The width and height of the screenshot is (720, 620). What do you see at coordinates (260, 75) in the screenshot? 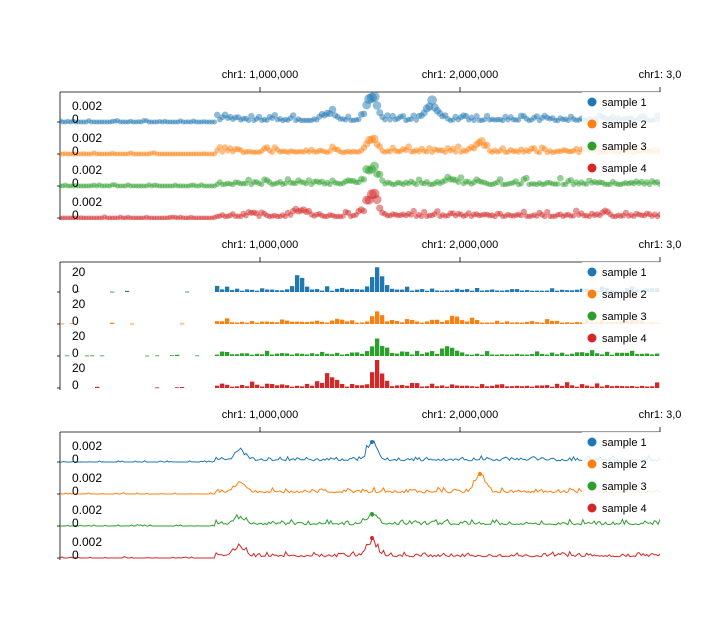
I see `x-tick-label: chr1: 1,000,000` at bounding box center [260, 75].